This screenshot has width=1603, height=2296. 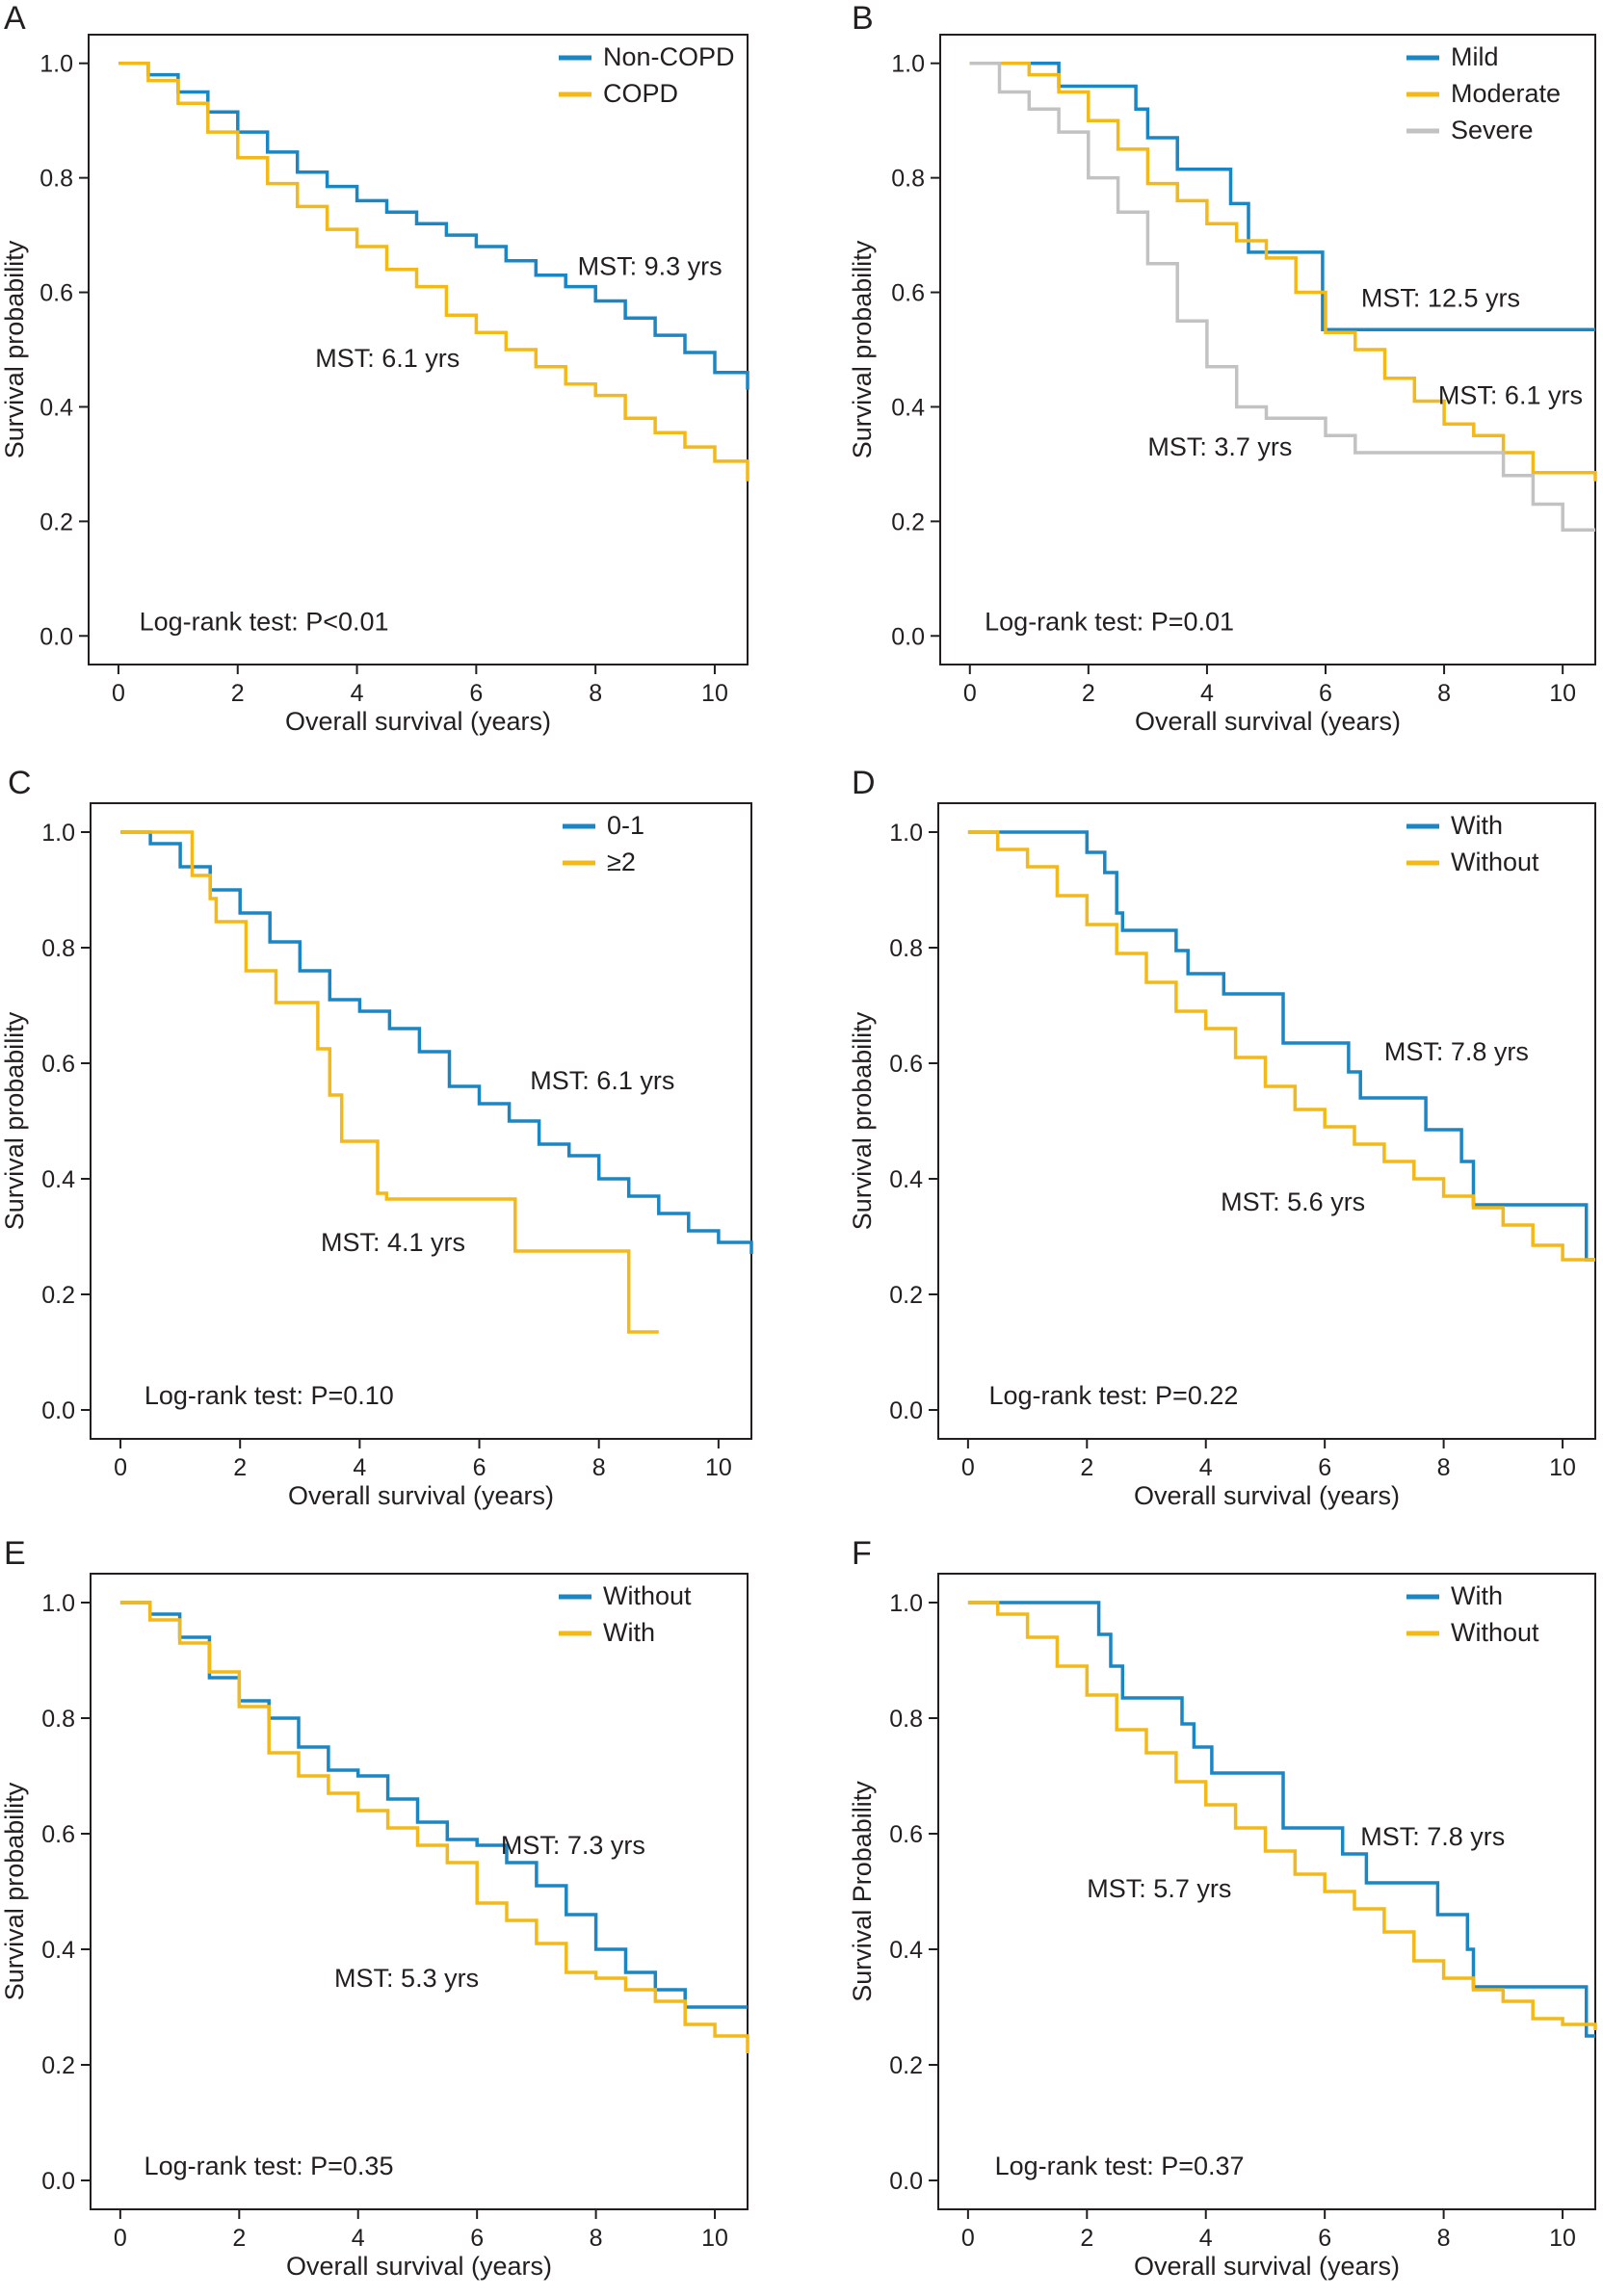 I want to click on legend-label: Moderate, so click(x=1506, y=93).